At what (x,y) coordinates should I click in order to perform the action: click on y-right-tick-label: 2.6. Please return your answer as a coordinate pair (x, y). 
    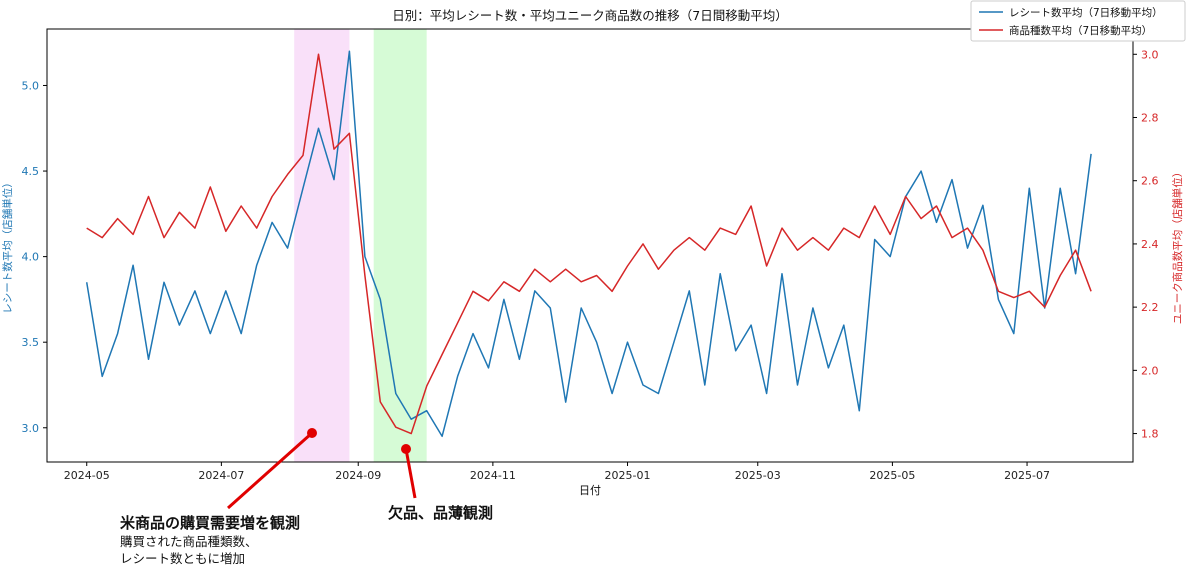
    Looking at the image, I should click on (1150, 181).